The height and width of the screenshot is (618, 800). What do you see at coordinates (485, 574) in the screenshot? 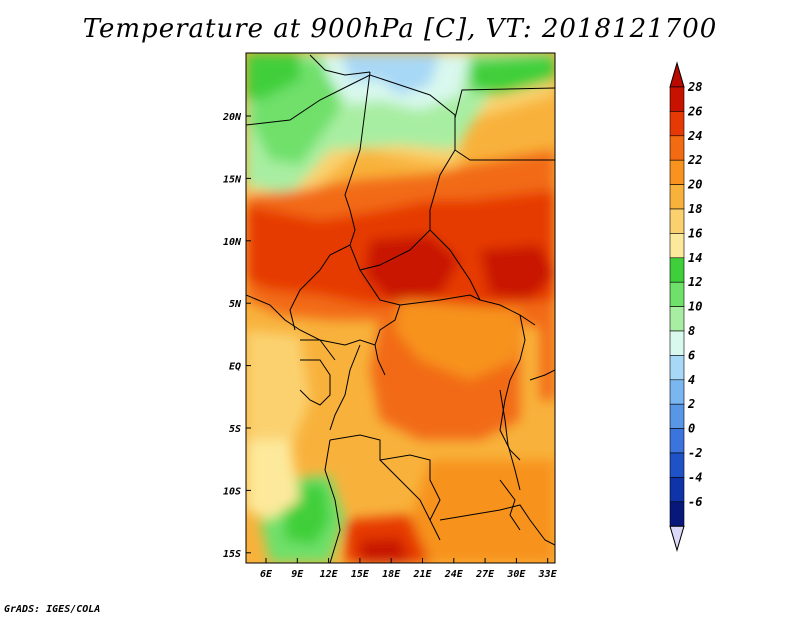
I see `lon-tick-label: 27E` at bounding box center [485, 574].